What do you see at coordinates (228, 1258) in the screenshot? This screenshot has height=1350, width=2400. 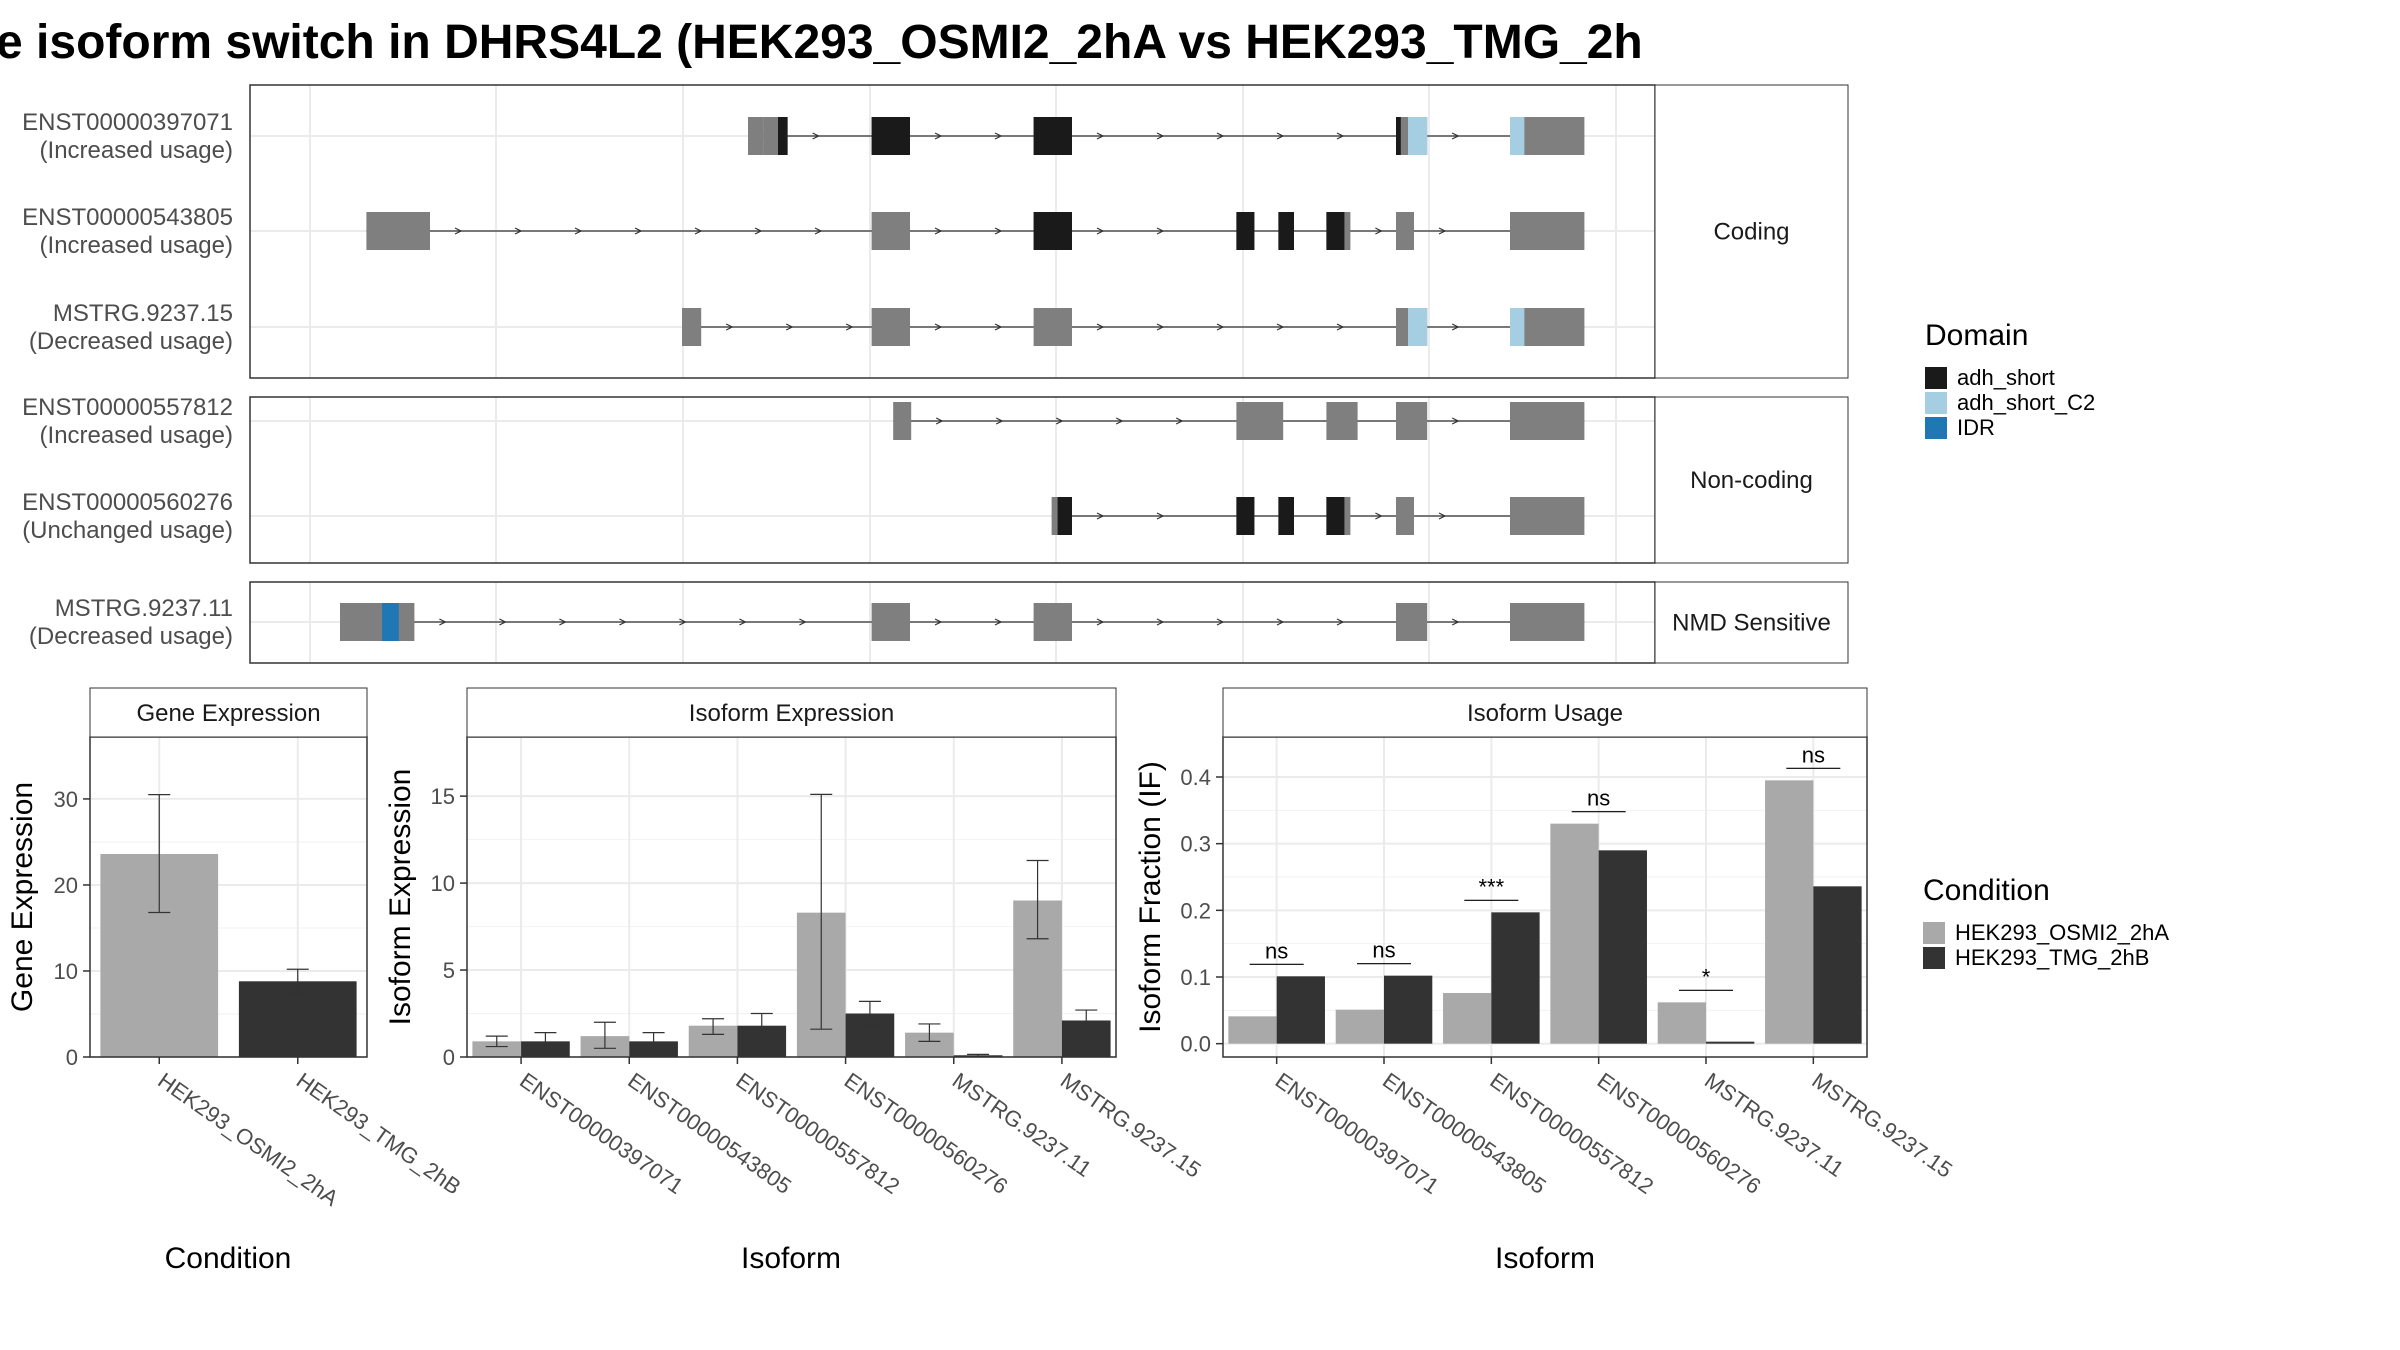 I see `x-axis-title: Condition` at bounding box center [228, 1258].